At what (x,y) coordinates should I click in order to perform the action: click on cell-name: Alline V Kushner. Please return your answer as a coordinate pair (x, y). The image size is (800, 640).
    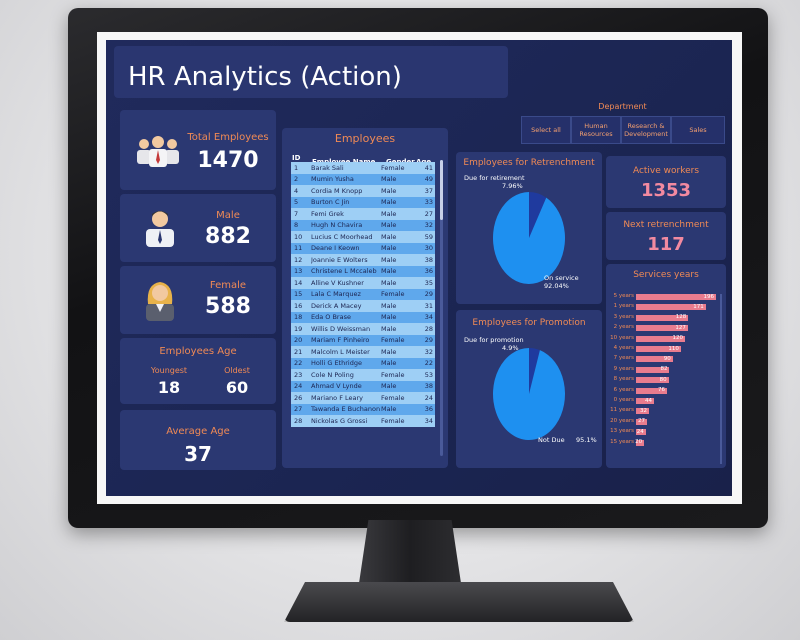
    Looking at the image, I should click on (337, 282).